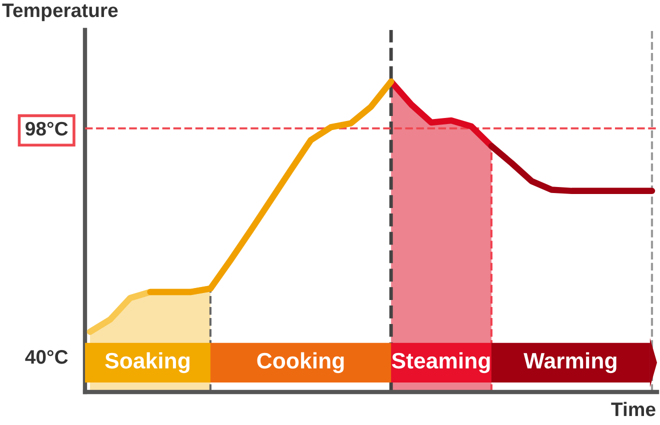  I want to click on annotation: Warming, so click(570, 363).